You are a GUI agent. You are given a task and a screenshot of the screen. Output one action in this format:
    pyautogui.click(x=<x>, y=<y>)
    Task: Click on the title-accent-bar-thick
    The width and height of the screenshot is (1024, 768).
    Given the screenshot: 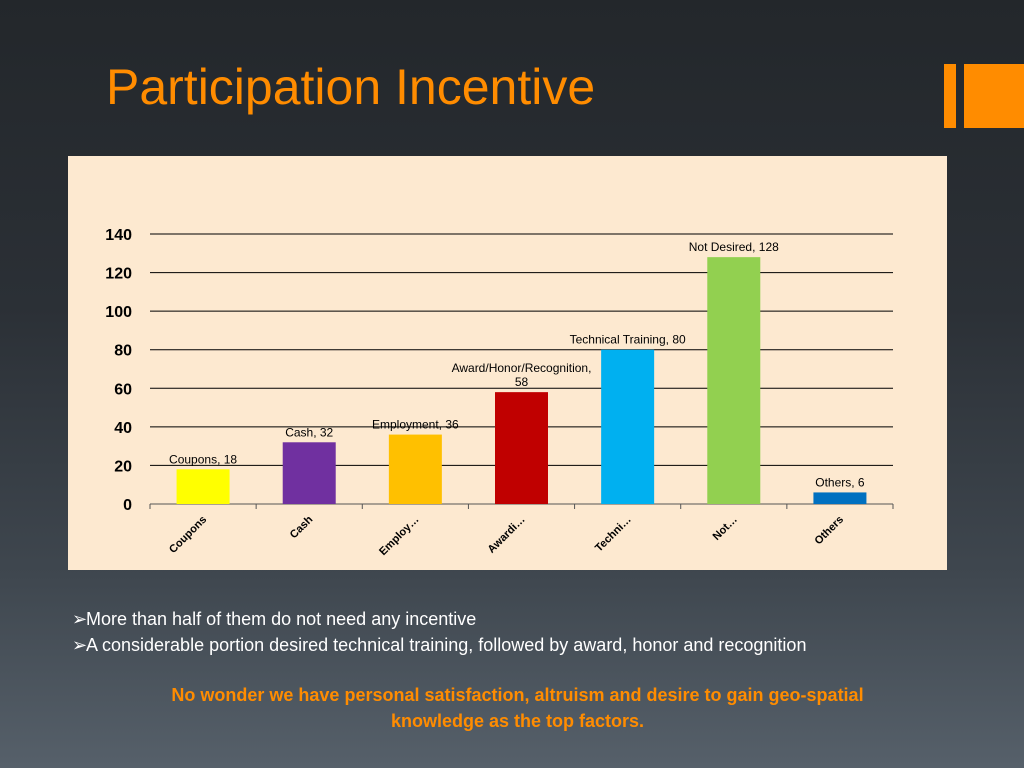 What is the action you would take?
    pyautogui.click(x=994, y=96)
    